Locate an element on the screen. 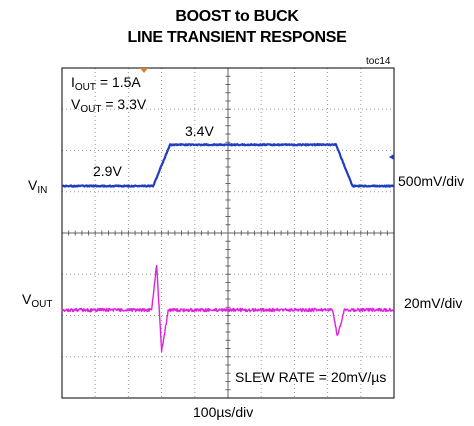  vout-condition: VOUT = 3.3V is located at coordinates (109, 105).